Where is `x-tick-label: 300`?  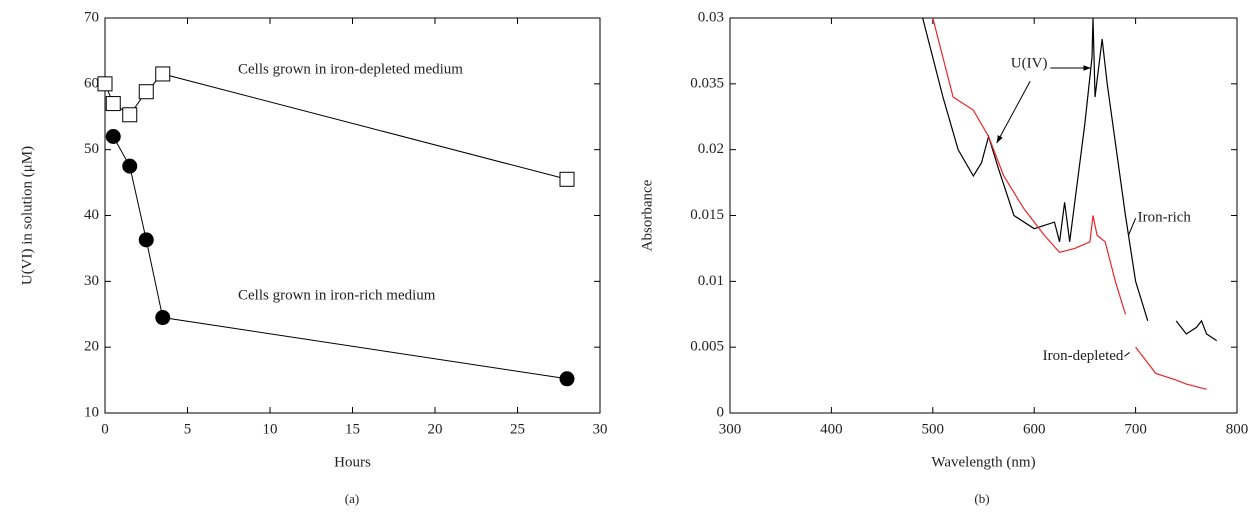
x-tick-label: 300 is located at coordinates (730, 429).